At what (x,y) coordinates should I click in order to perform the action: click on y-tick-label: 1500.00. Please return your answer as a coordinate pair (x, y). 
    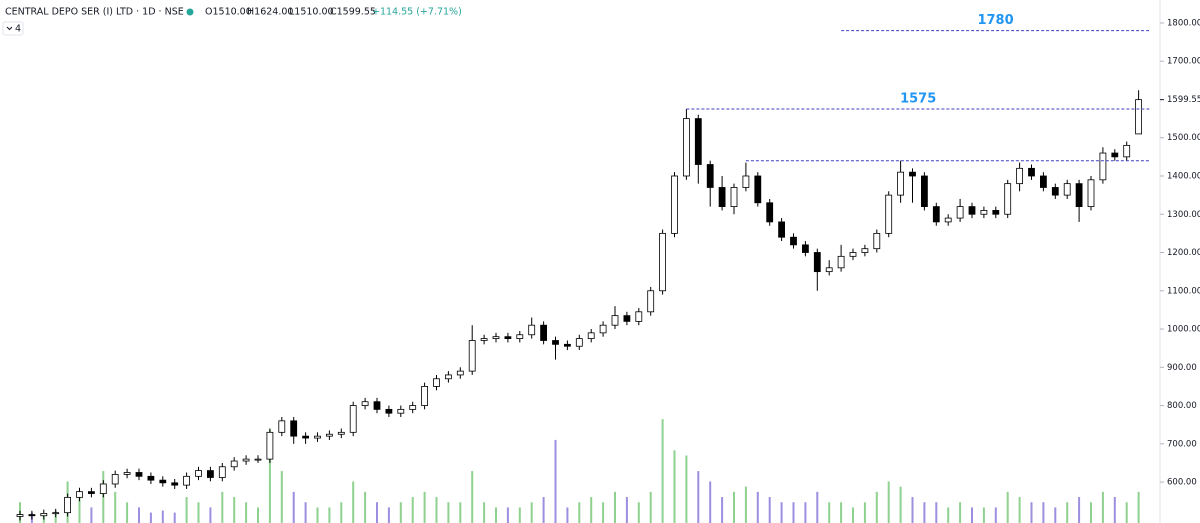
    Looking at the image, I should click on (1183, 138).